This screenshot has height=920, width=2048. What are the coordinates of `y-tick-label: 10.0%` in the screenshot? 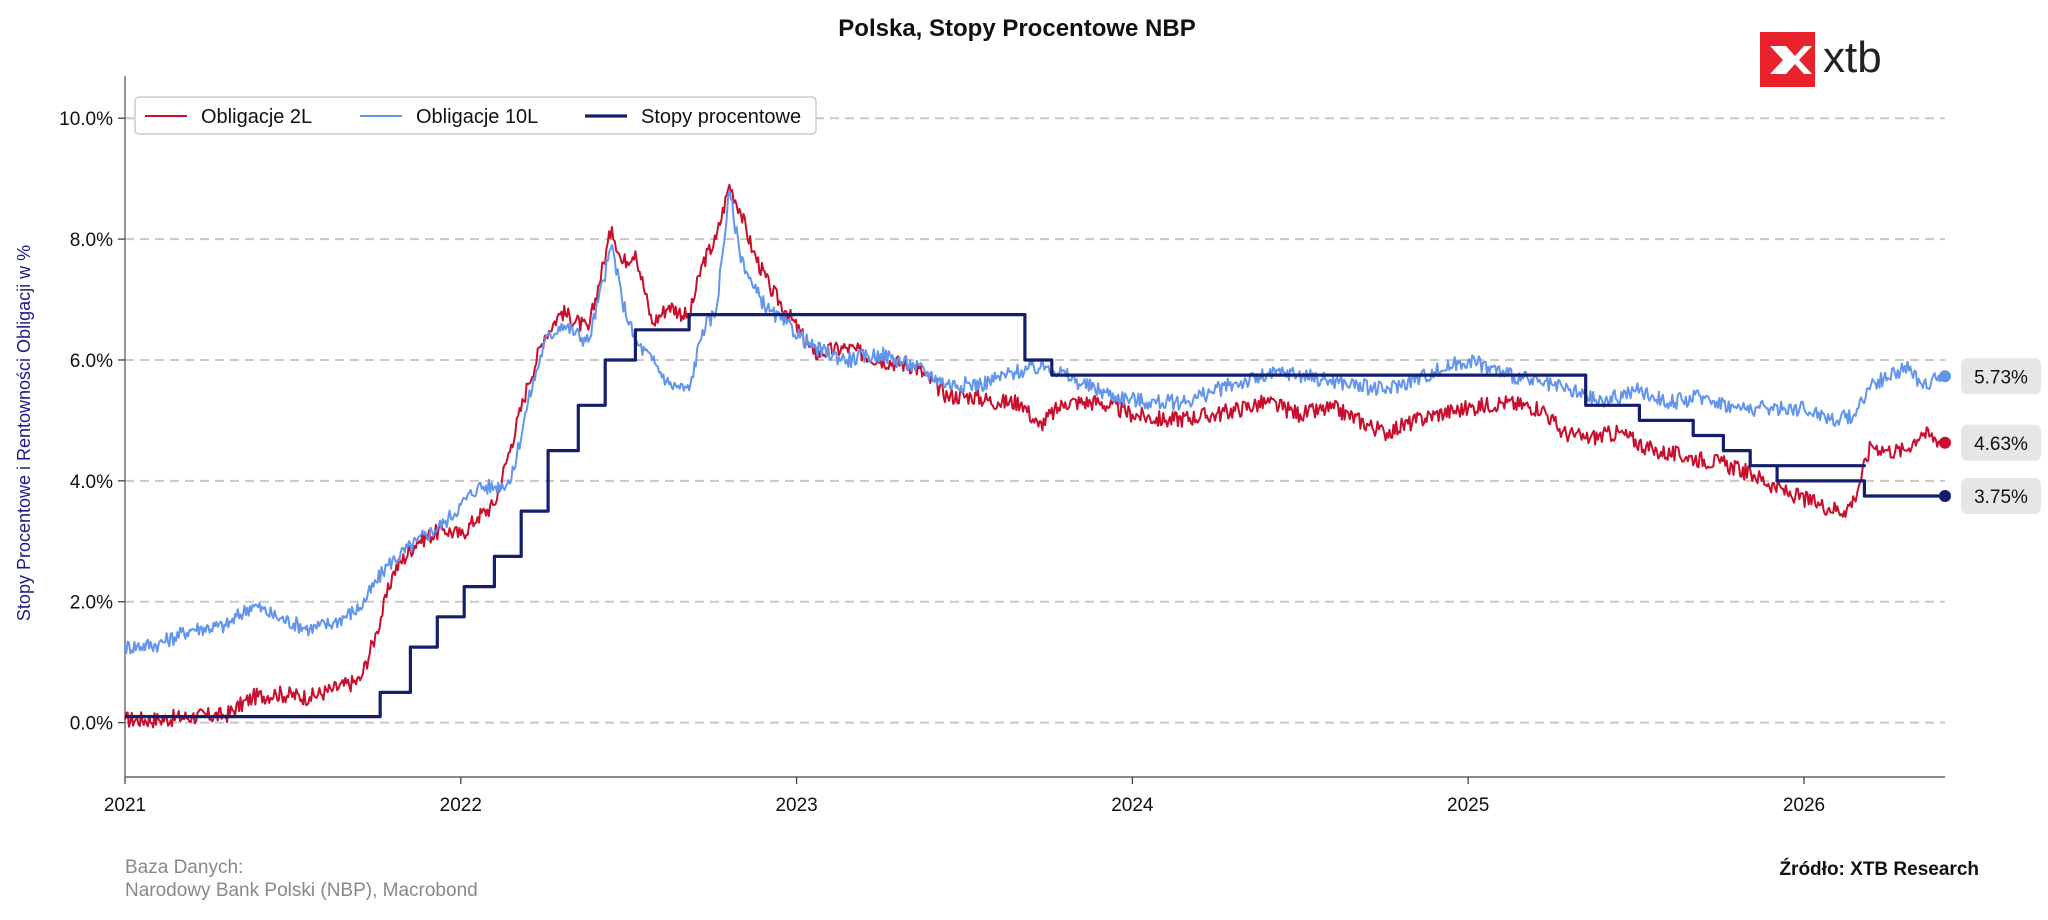 It's located at (86, 119).